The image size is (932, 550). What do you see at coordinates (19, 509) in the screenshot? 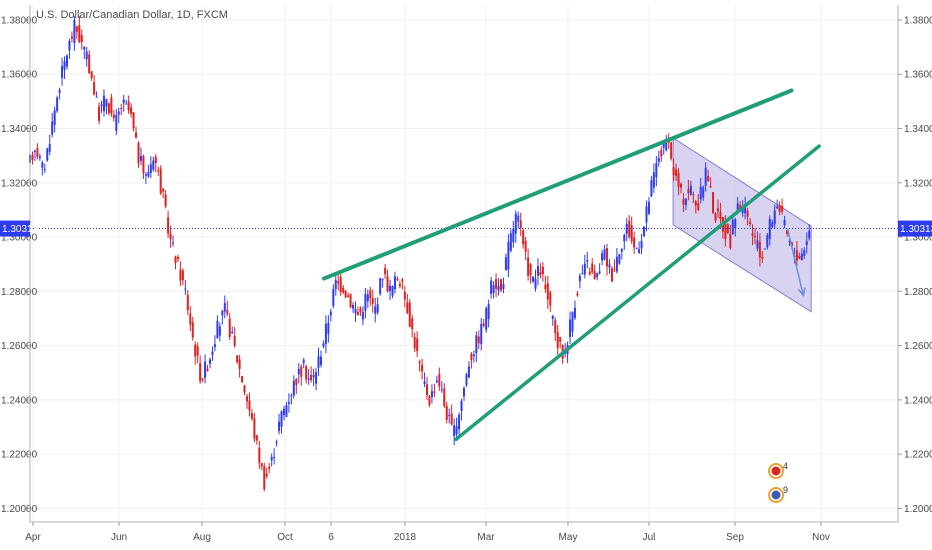
I see `y-tick-label-left: 1.20000` at bounding box center [19, 509].